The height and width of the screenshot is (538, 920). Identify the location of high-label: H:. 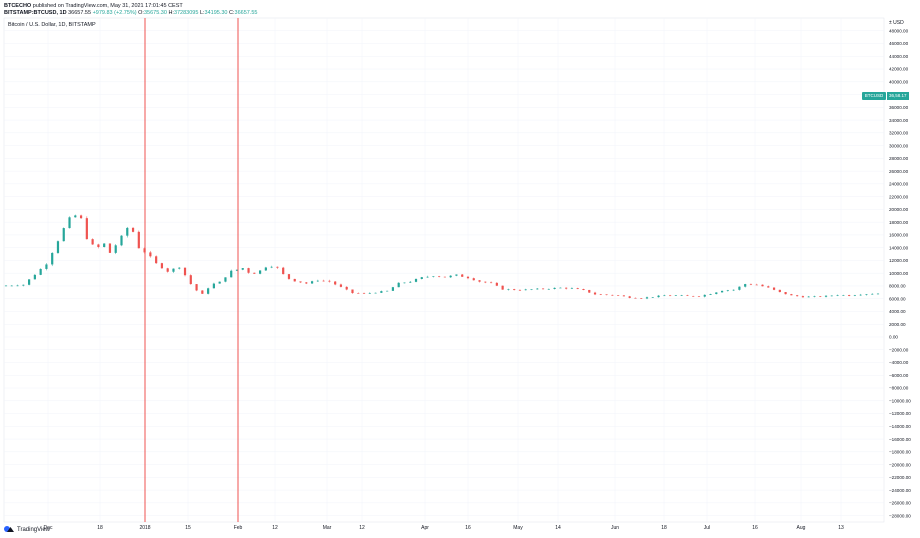
(171, 13).